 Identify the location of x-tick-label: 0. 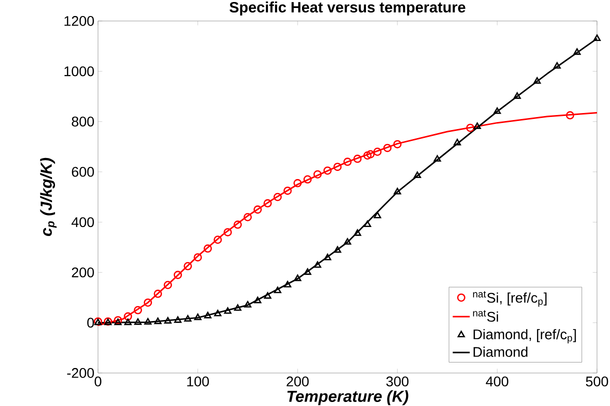
(98, 381).